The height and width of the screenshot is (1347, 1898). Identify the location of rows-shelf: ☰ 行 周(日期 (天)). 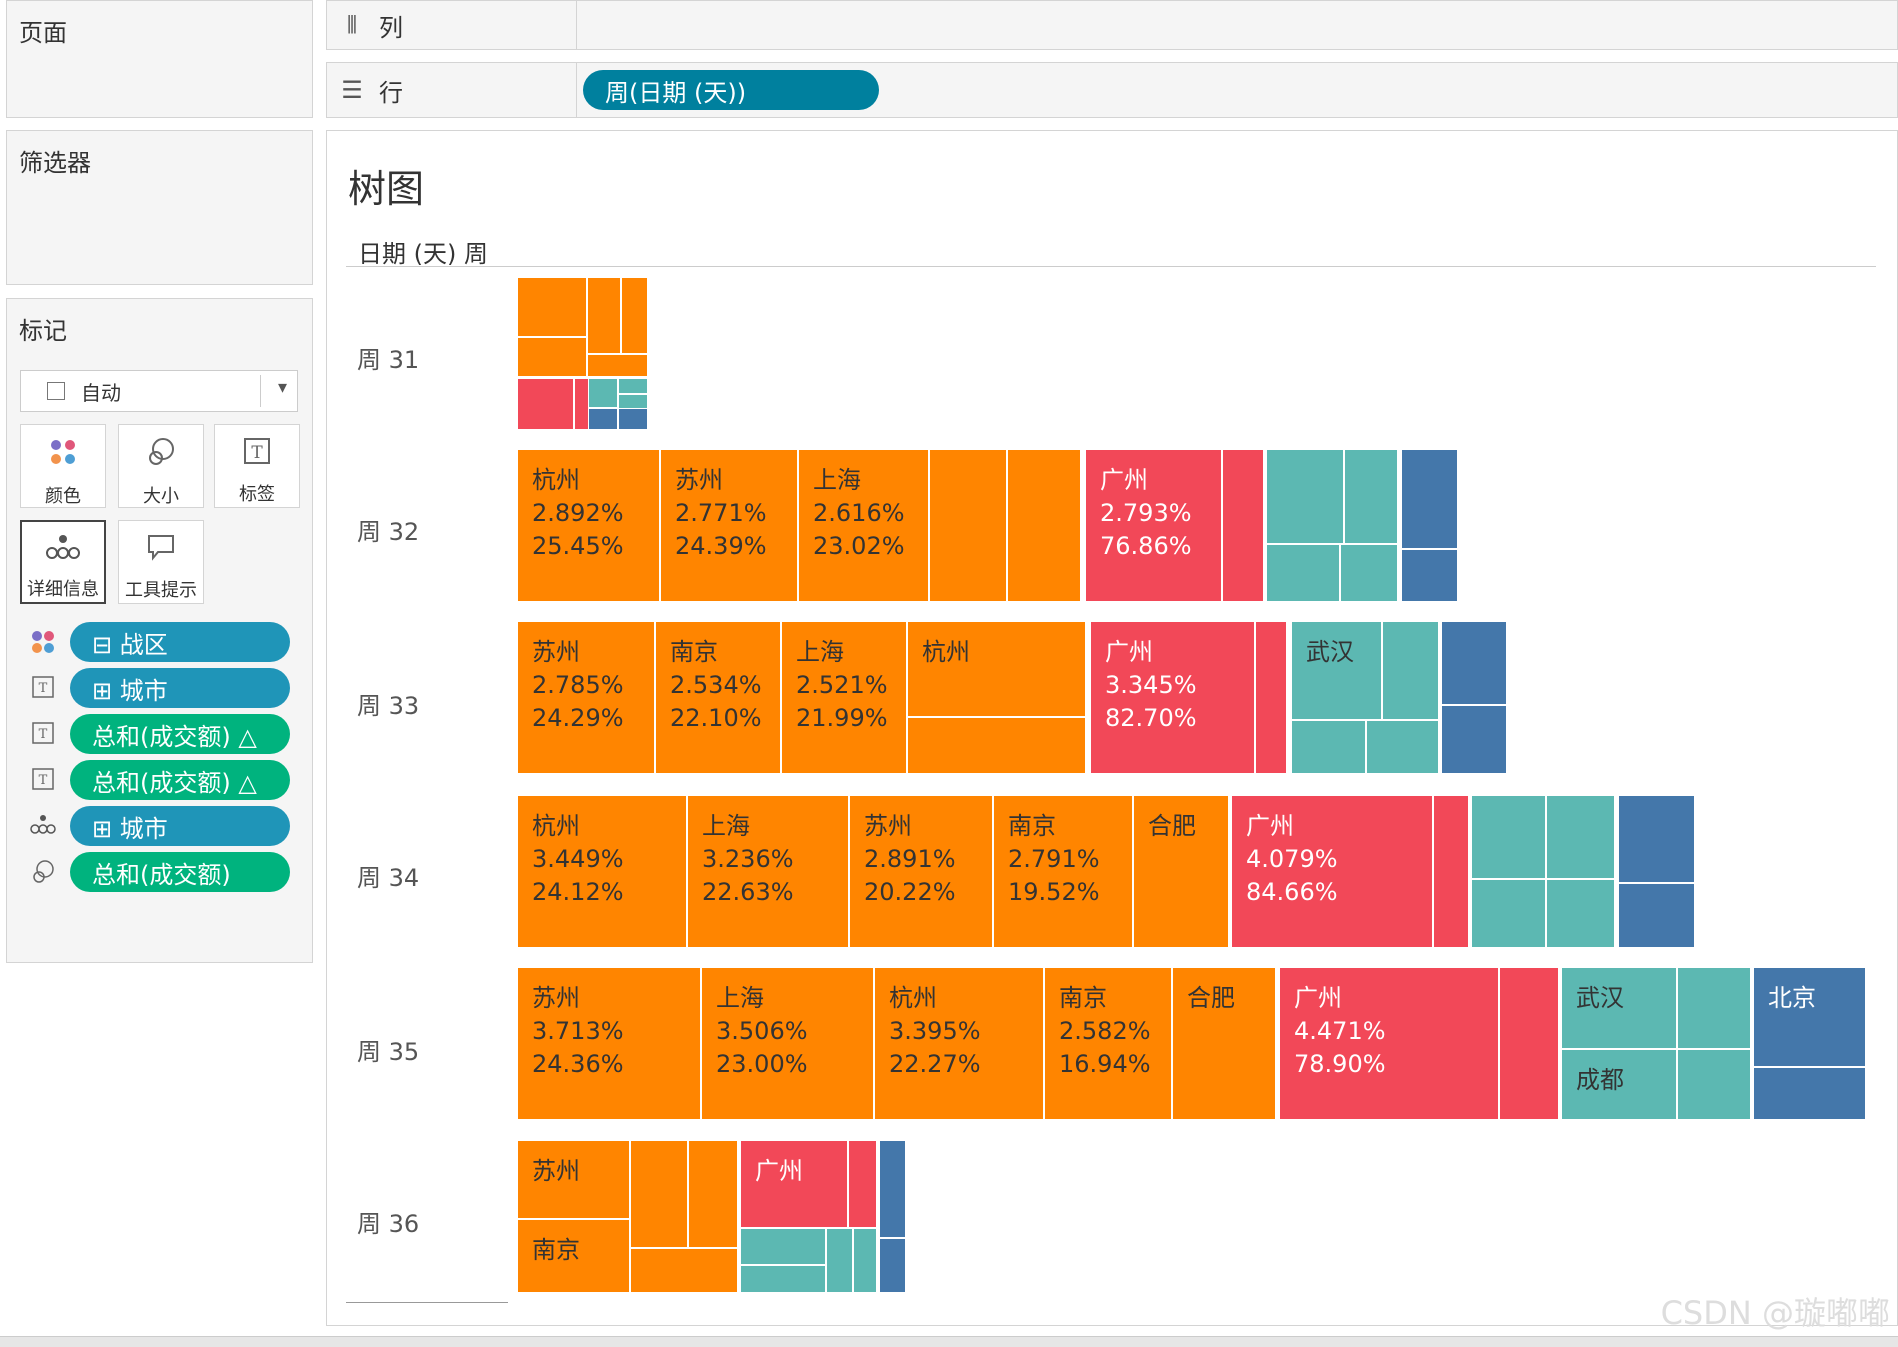
(1112, 90).